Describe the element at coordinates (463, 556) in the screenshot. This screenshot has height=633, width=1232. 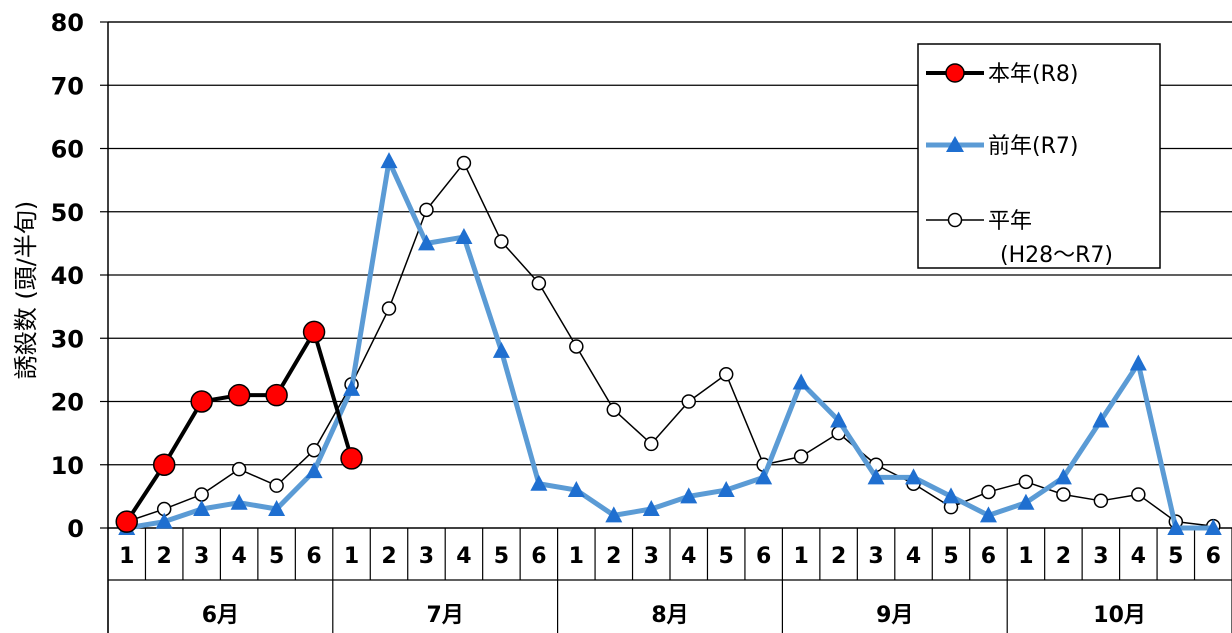
I see `x-tick-7月-4: 4` at that location.